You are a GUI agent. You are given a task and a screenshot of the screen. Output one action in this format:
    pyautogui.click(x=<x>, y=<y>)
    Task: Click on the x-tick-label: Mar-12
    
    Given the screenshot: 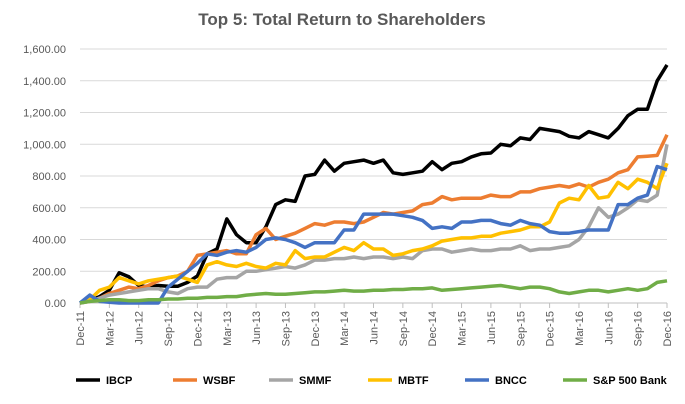 What is the action you would take?
    pyautogui.click(x=110, y=328)
    